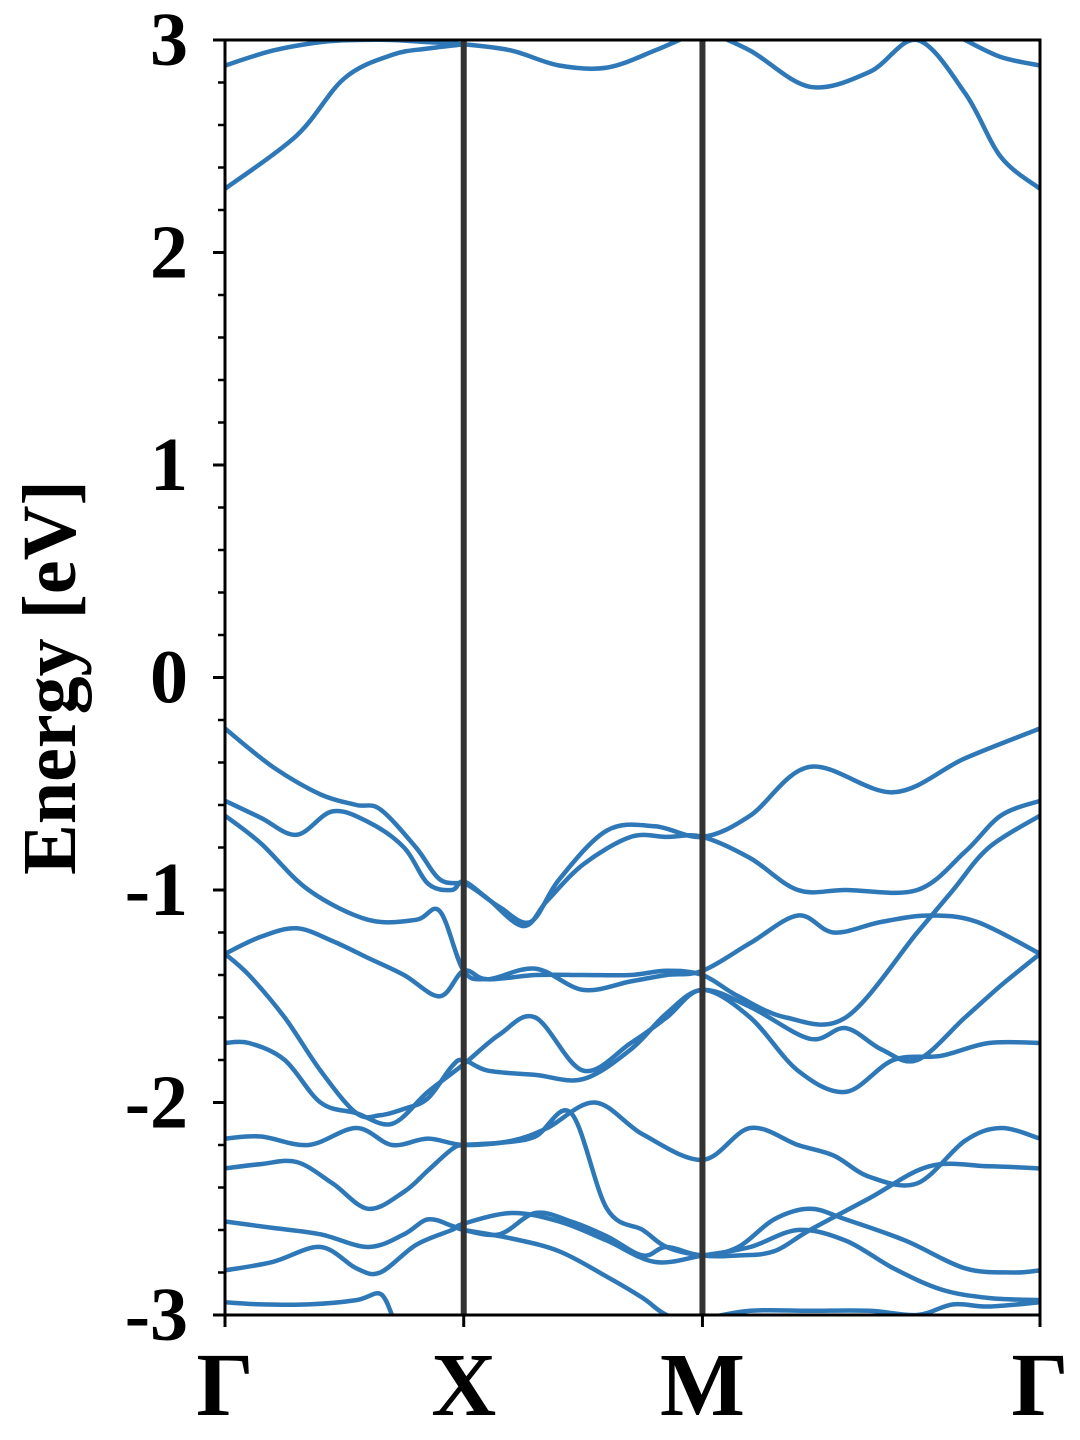  Describe the element at coordinates (702, 1385) in the screenshot. I see `x-tick-label: M` at that location.